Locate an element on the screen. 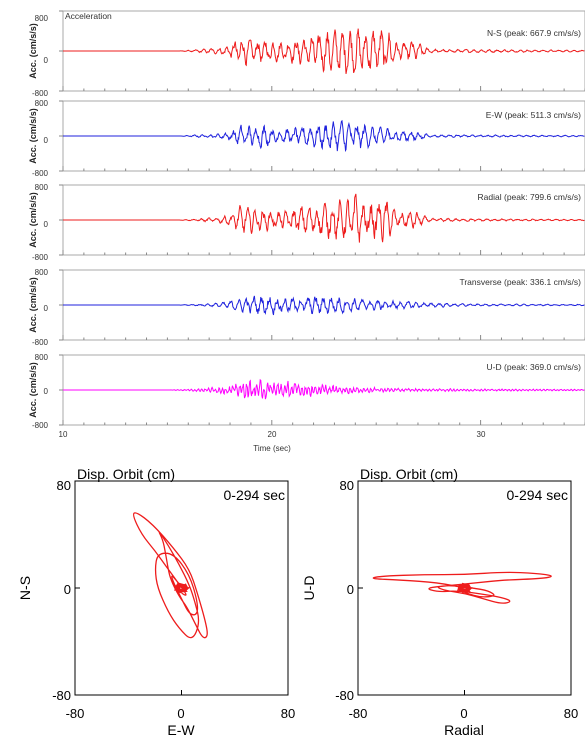 This screenshot has height=740, width=585. panel-ud-y-bottom: -800 is located at coordinates (40, 425).